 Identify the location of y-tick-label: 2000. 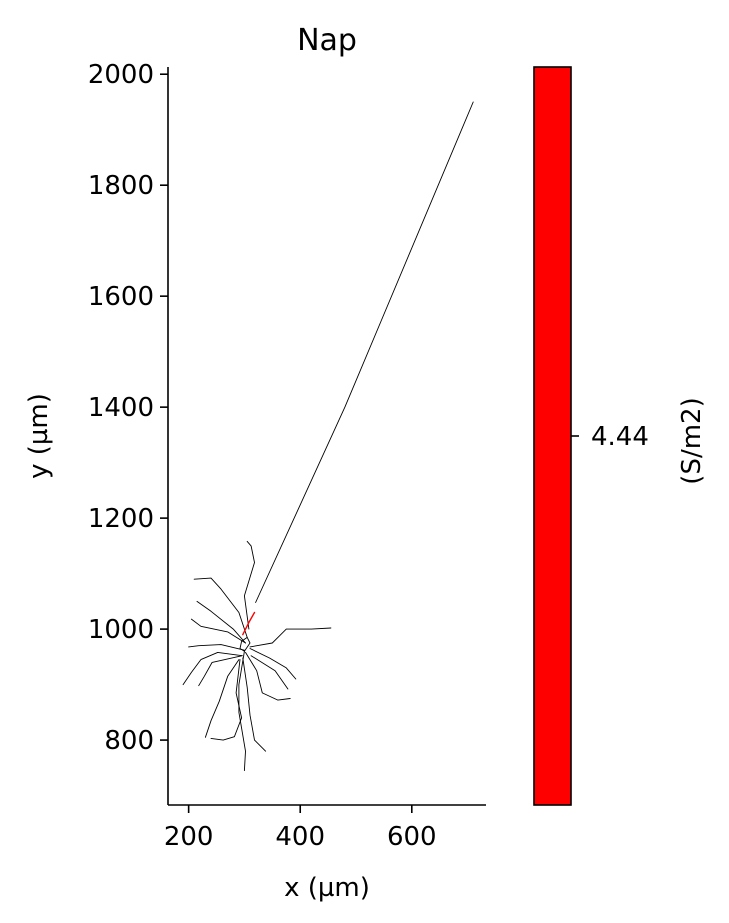
(121, 75).